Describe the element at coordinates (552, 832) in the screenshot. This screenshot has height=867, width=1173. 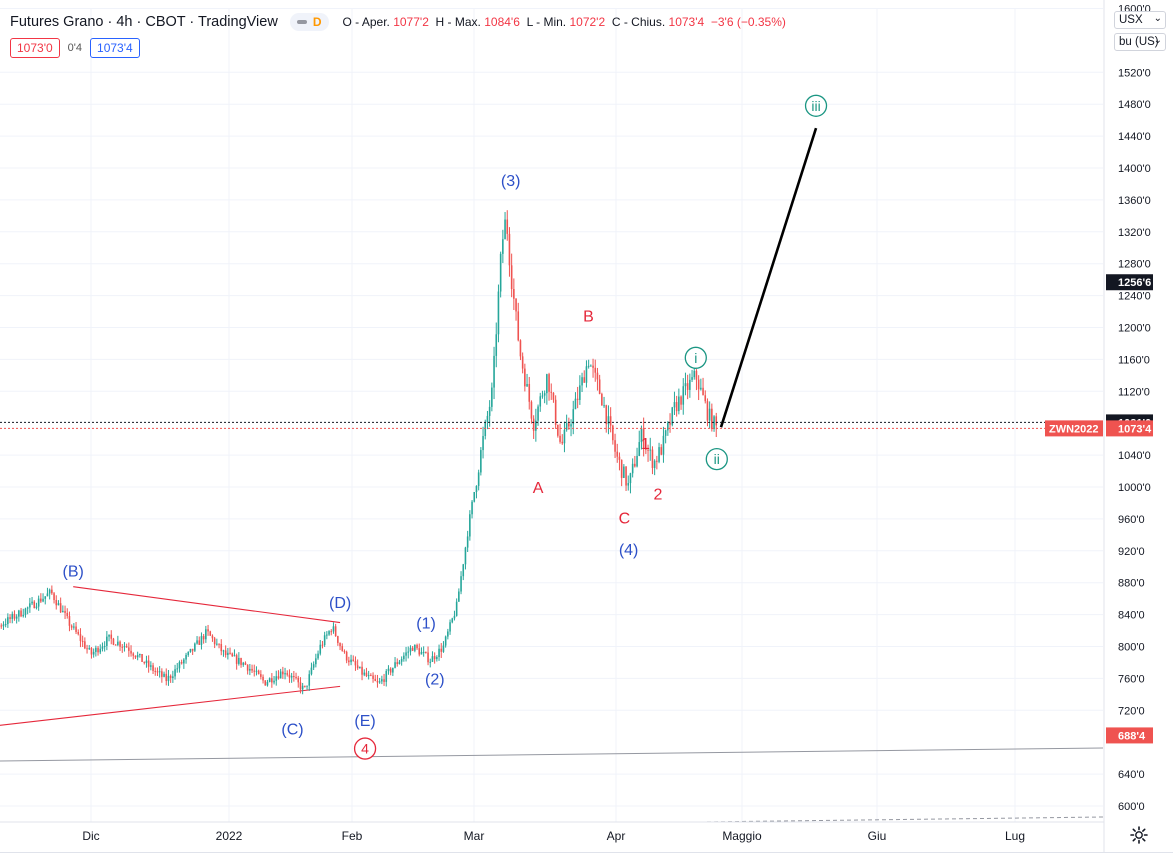
I see `time-axis: Dic 2022 Feb Mar Apr Maggio Giu Lug` at that location.